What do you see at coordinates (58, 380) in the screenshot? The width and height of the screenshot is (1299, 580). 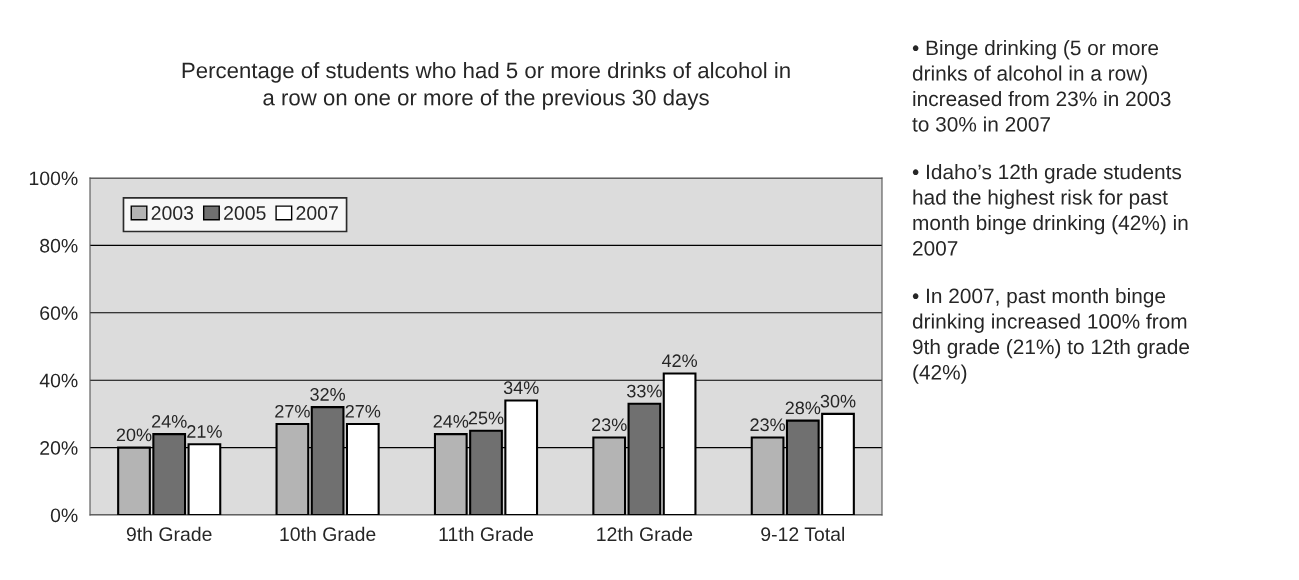 I see `y-tick-label: 40%` at bounding box center [58, 380].